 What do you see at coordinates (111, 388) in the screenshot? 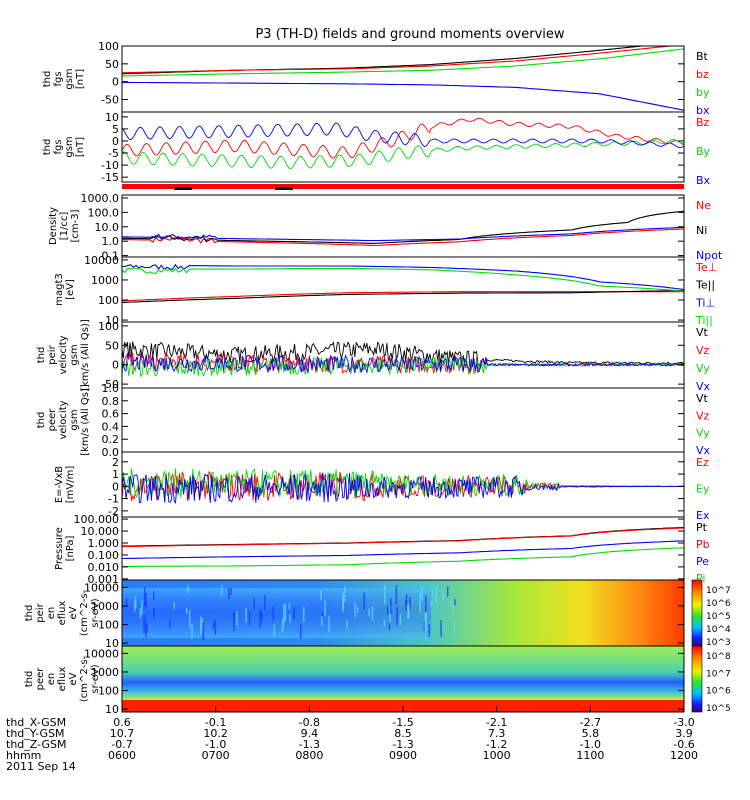
I see `y-tick-label: 1.0` at bounding box center [111, 388].